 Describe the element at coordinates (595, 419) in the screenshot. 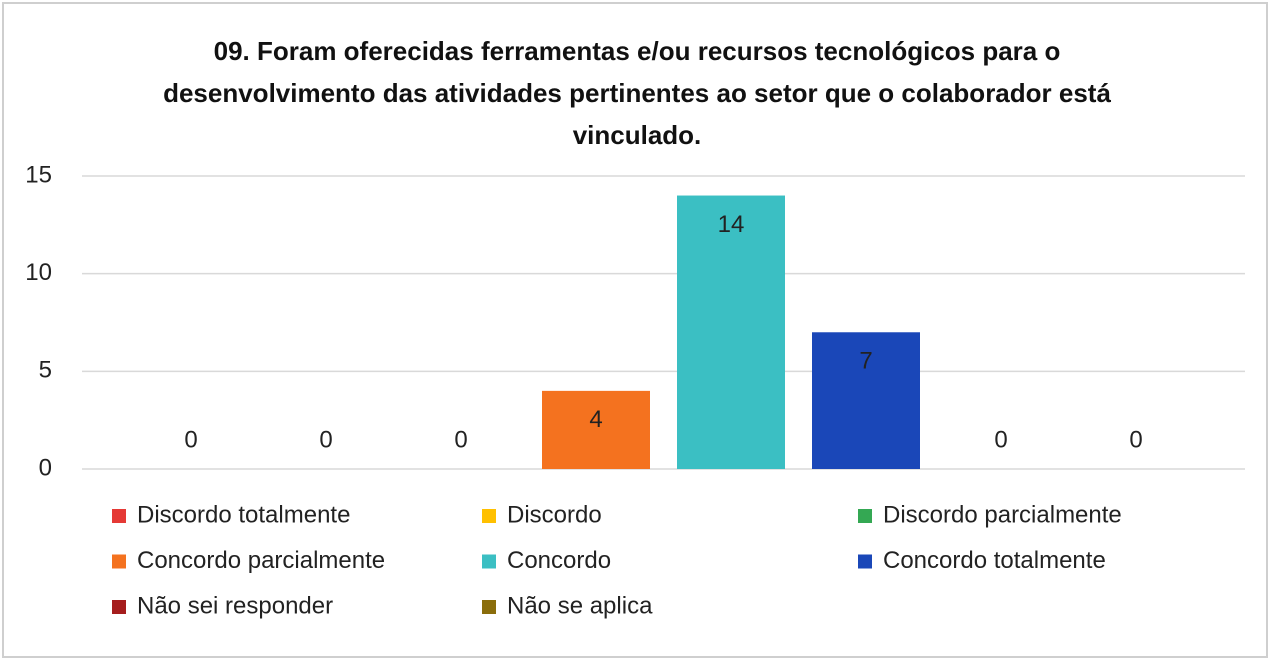

I see `data-label: 4` at that location.